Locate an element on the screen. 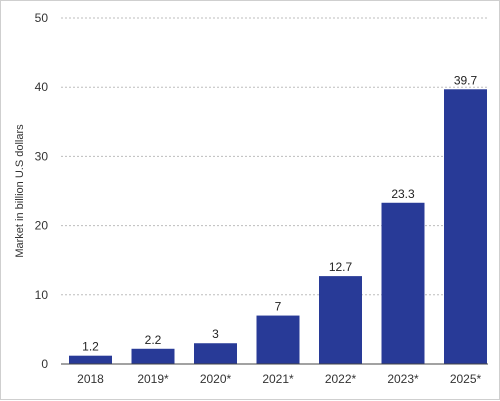  y-tick-label: 10 is located at coordinates (42, 295).